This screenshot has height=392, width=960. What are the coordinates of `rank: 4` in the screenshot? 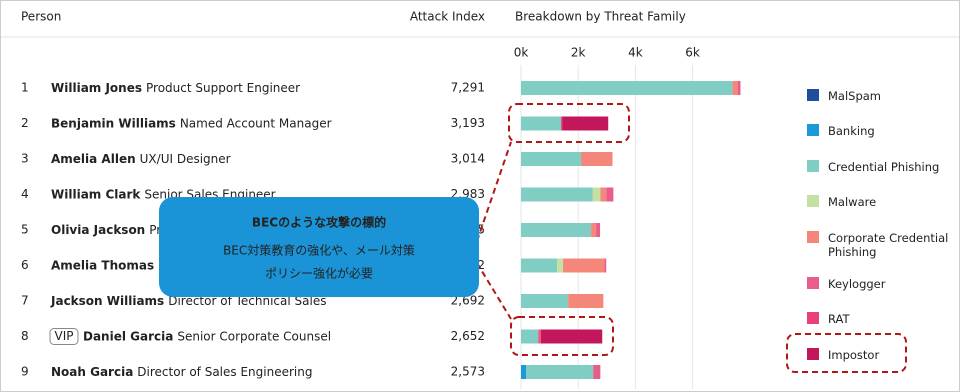 It's located at (25, 194).